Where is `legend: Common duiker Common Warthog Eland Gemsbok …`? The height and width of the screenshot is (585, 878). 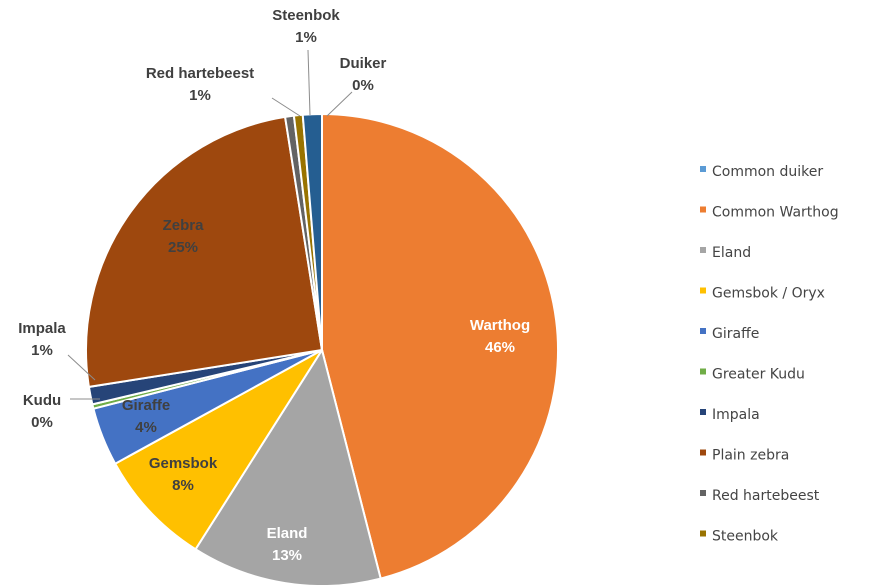
legend: Common duiker Common Warthog Eland Gemsbok … is located at coordinates (769, 354).